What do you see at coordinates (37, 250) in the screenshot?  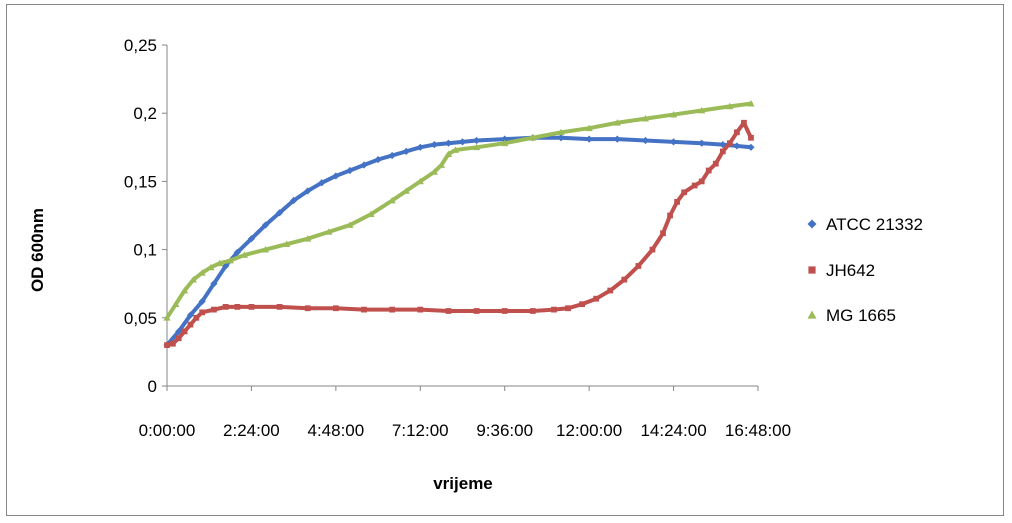 I see `y-axis-title: OD 600nm` at bounding box center [37, 250].